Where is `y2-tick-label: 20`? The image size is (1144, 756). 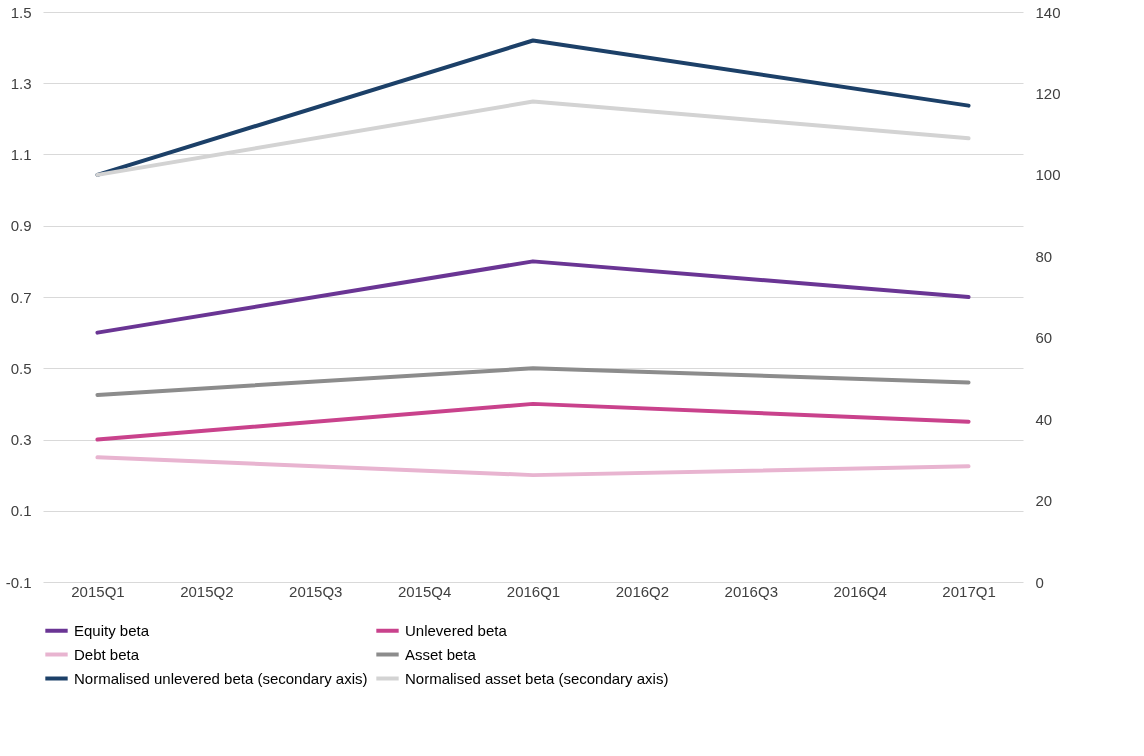 y2-tick-label: 20 is located at coordinates (1044, 501).